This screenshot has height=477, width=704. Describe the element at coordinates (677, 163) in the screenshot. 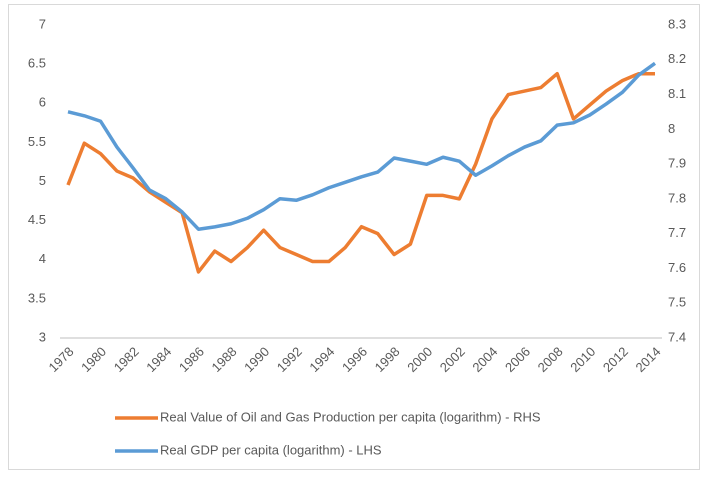

I see `y2-tick-label: 7.9` at that location.